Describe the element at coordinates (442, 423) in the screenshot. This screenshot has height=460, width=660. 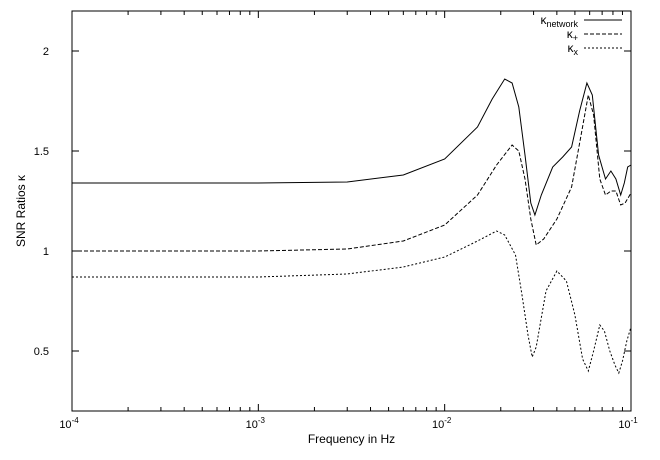
I see `x-tick-label: 10⁻²` at that location.